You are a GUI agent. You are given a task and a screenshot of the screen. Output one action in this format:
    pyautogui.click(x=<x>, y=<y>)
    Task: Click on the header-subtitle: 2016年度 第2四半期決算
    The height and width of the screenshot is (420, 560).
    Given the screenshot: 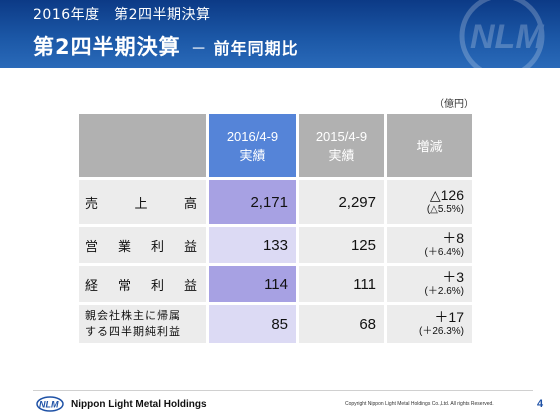 What is the action you would take?
    pyautogui.click(x=122, y=15)
    